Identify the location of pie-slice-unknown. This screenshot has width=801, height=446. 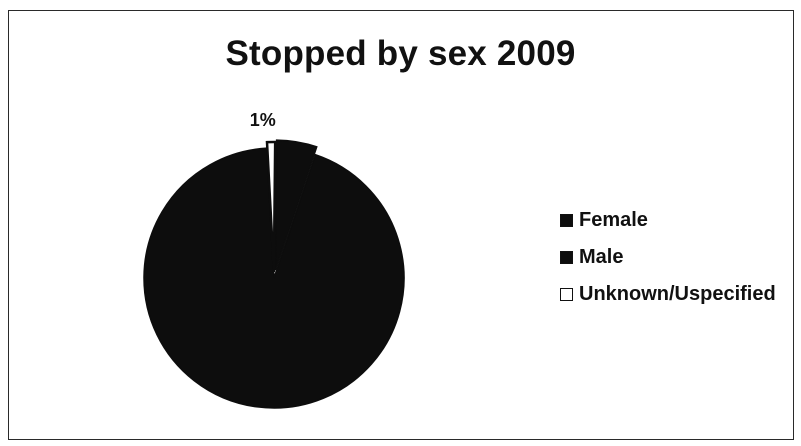
(271, 206).